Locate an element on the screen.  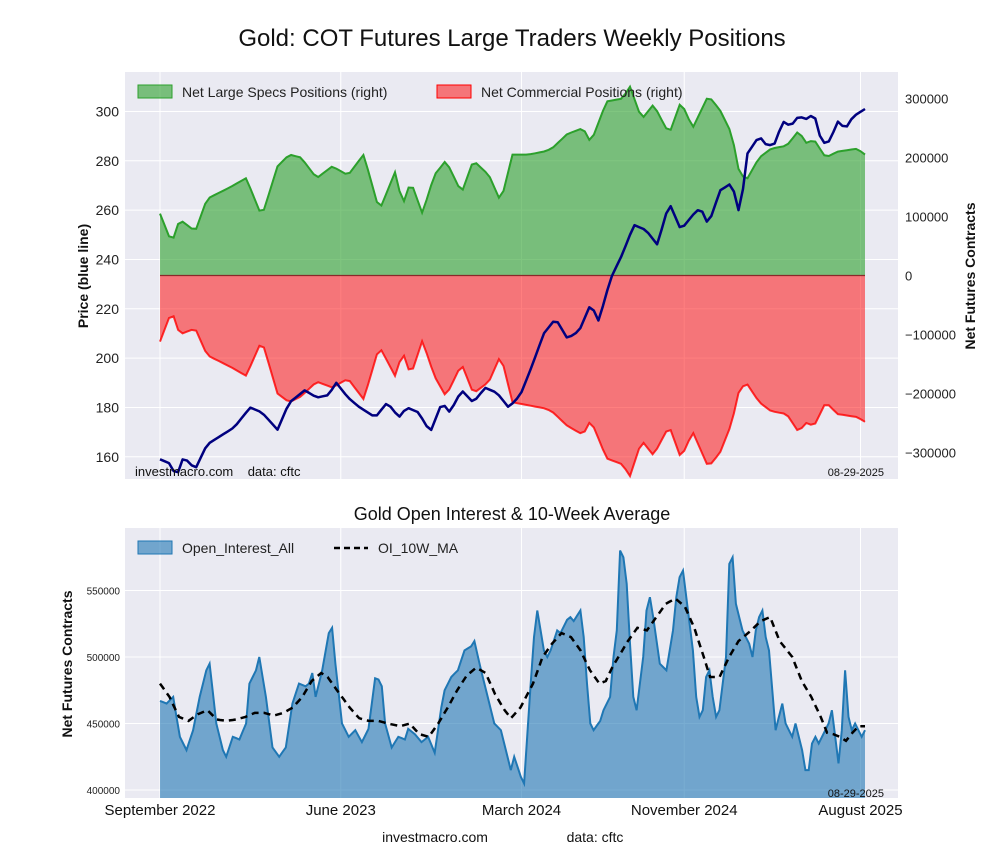
bottom-axis-label: Net Futures Contracts is located at coordinates (67, 663).